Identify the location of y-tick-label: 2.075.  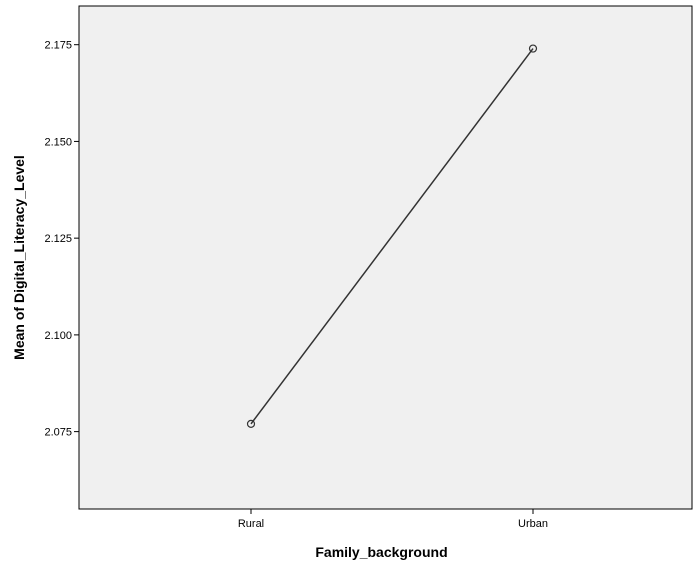
(58, 433).